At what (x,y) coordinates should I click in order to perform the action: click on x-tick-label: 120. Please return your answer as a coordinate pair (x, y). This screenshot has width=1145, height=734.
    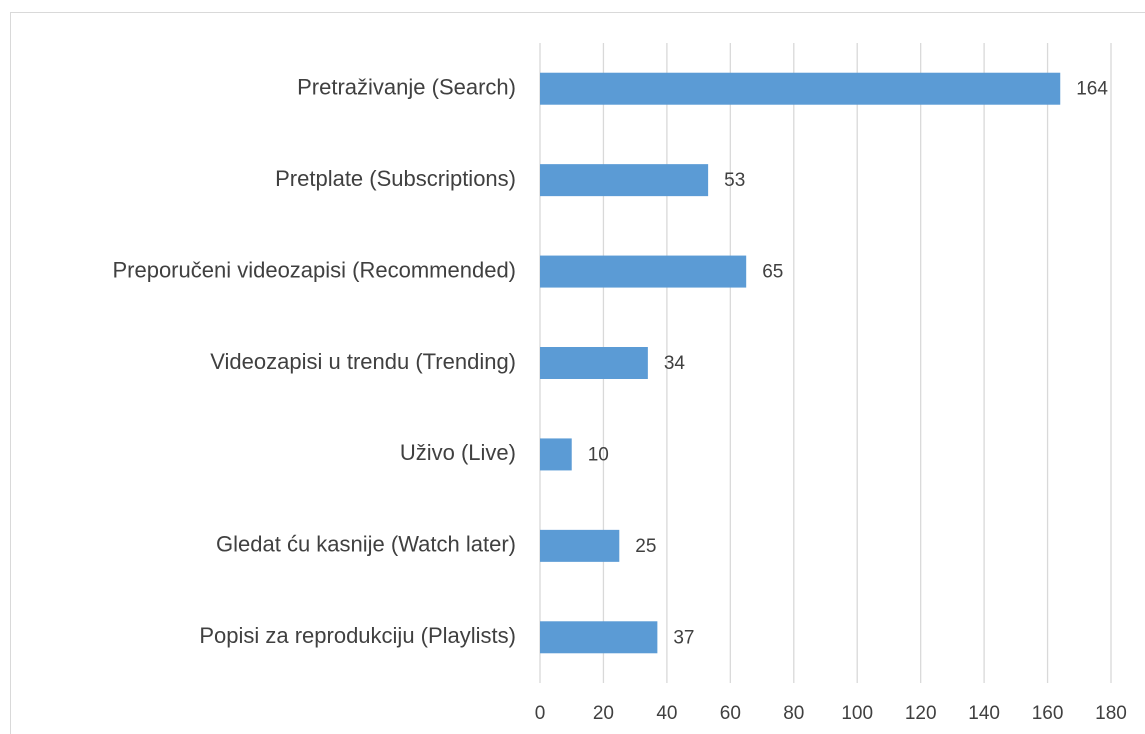
    Looking at the image, I should click on (921, 713).